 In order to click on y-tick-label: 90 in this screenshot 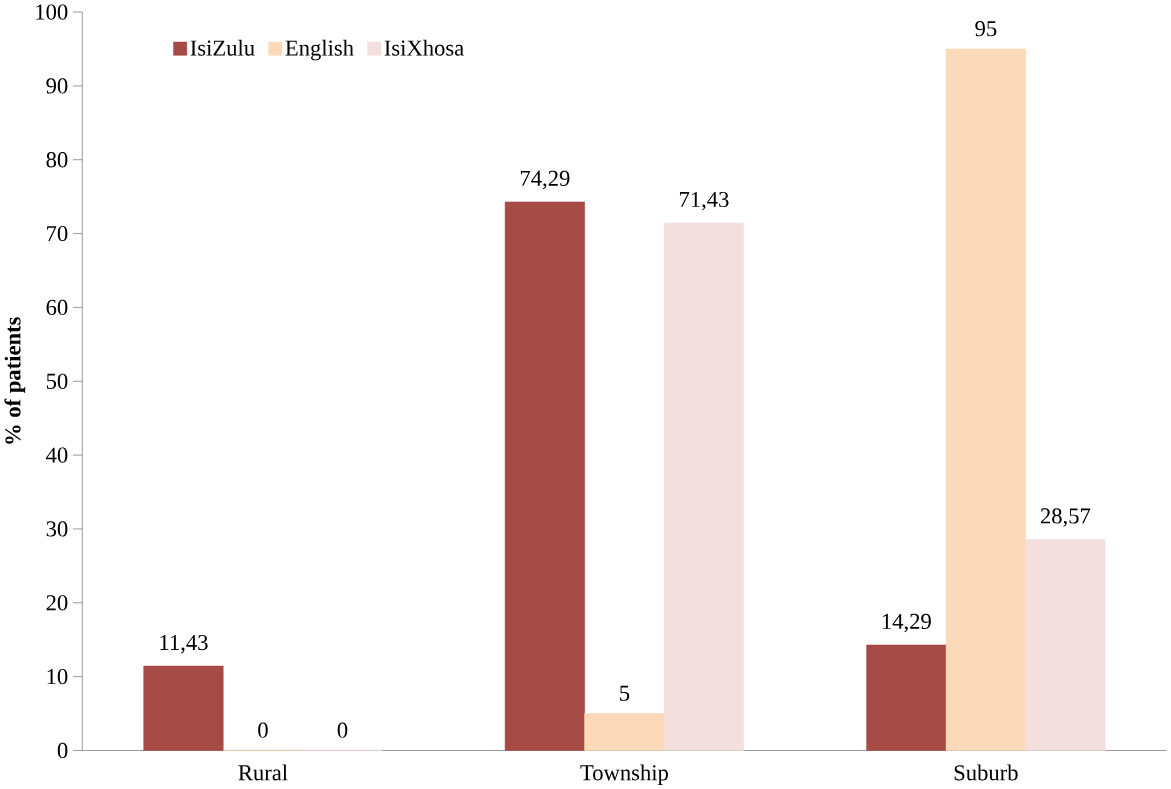, I will do `click(57, 86)`.